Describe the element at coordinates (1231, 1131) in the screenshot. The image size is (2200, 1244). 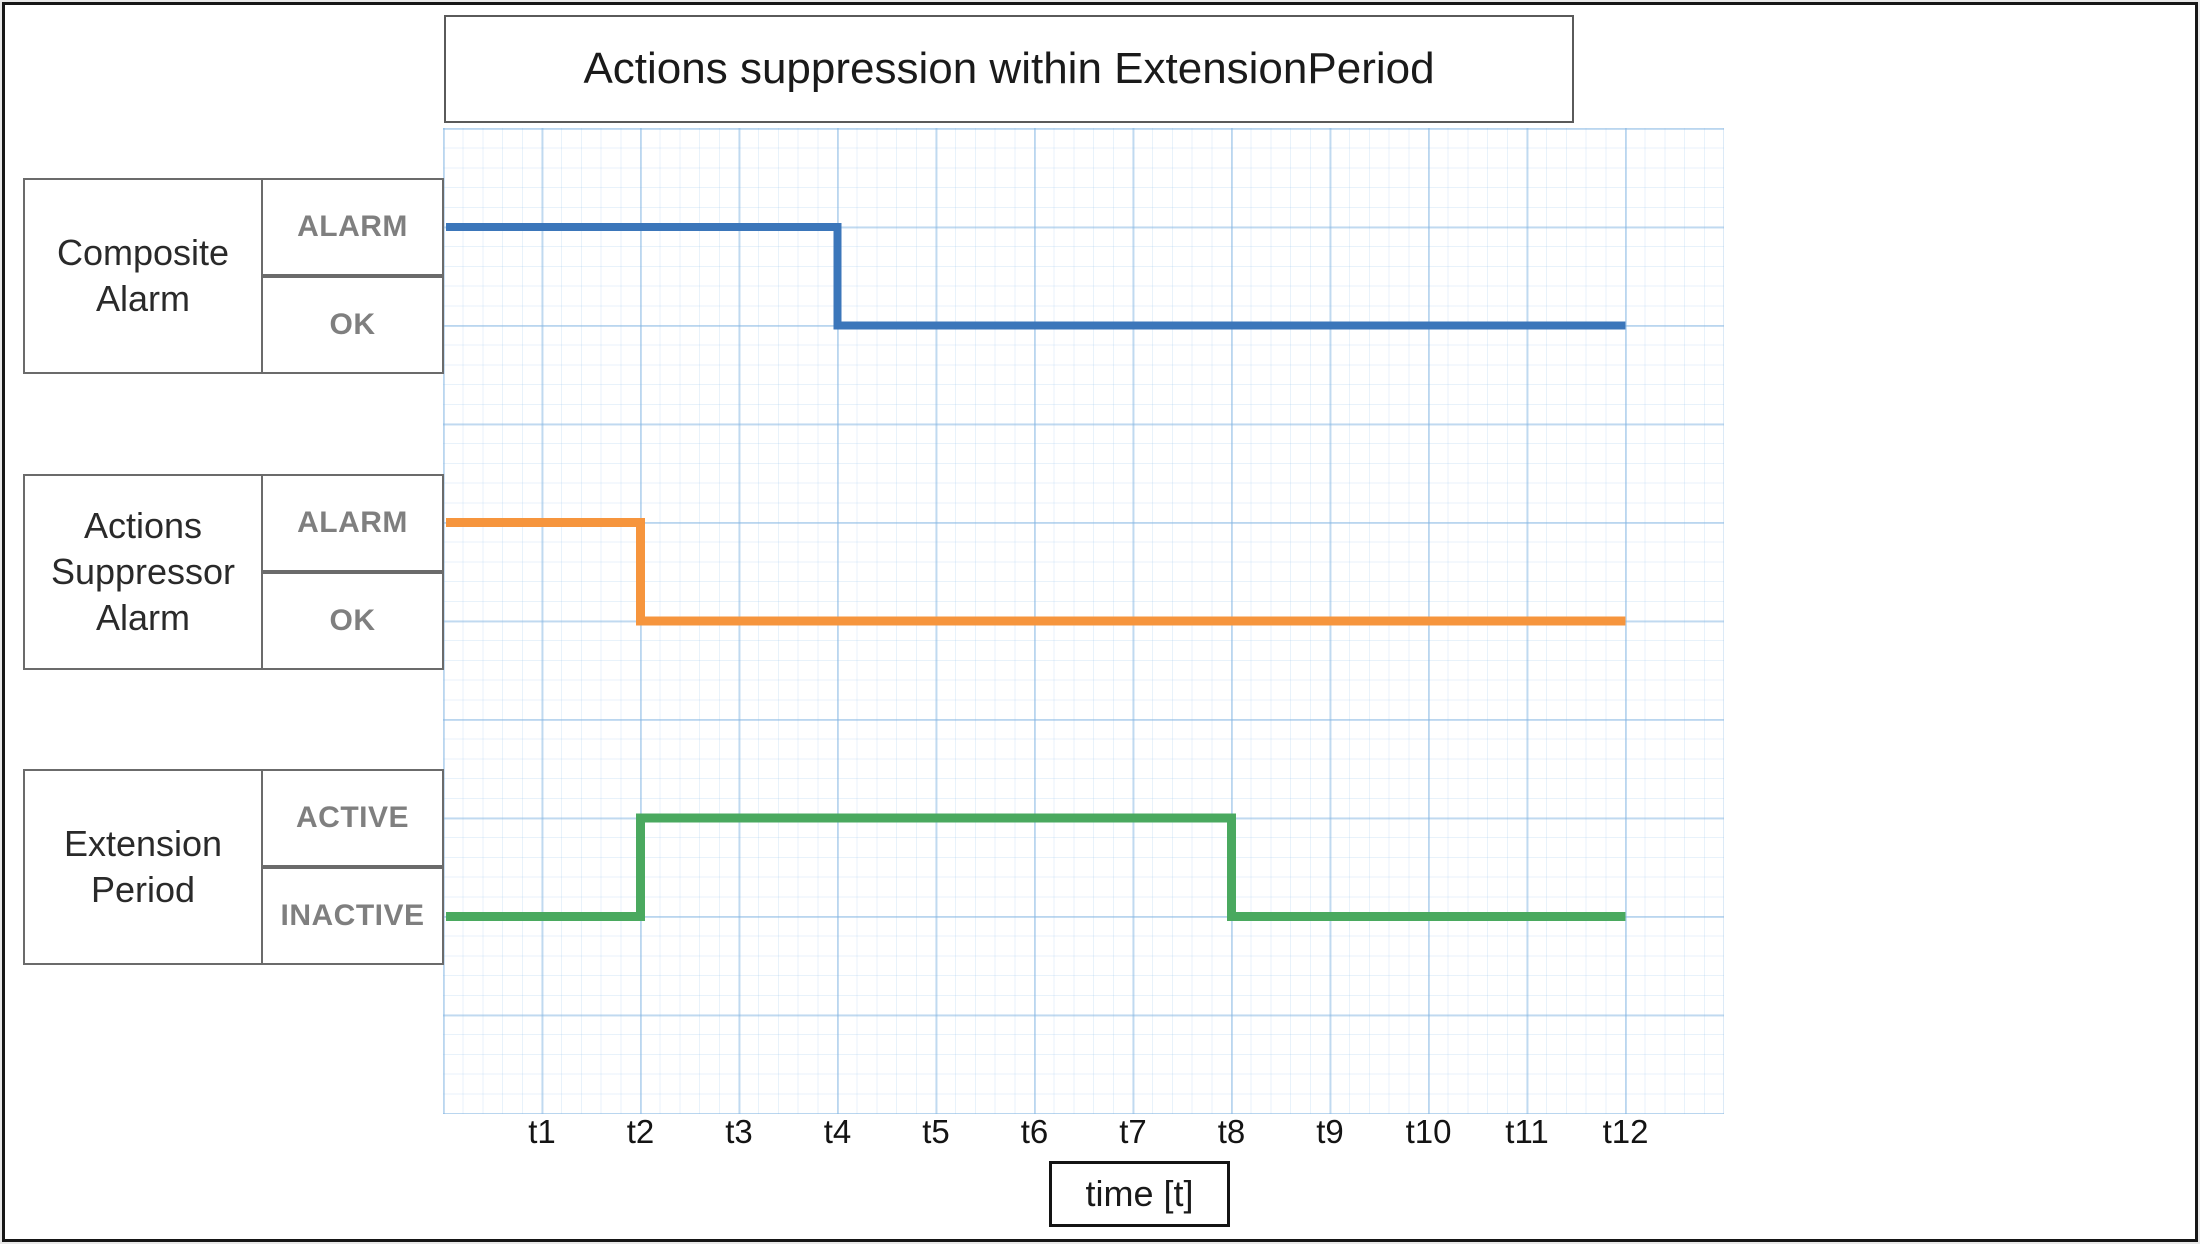
I see `x-tick-t8: t8` at that location.